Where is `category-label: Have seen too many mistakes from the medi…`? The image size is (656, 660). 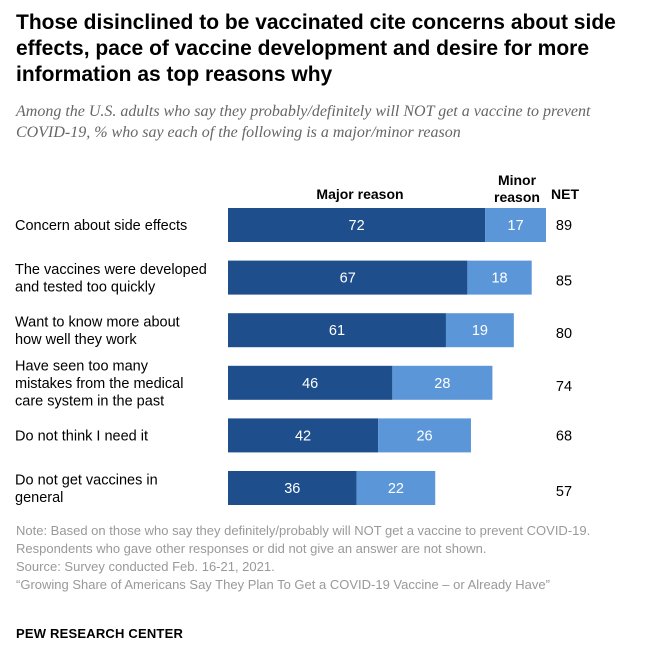
category-label: Have seen too many mistakes from the medi… is located at coordinates (99, 383).